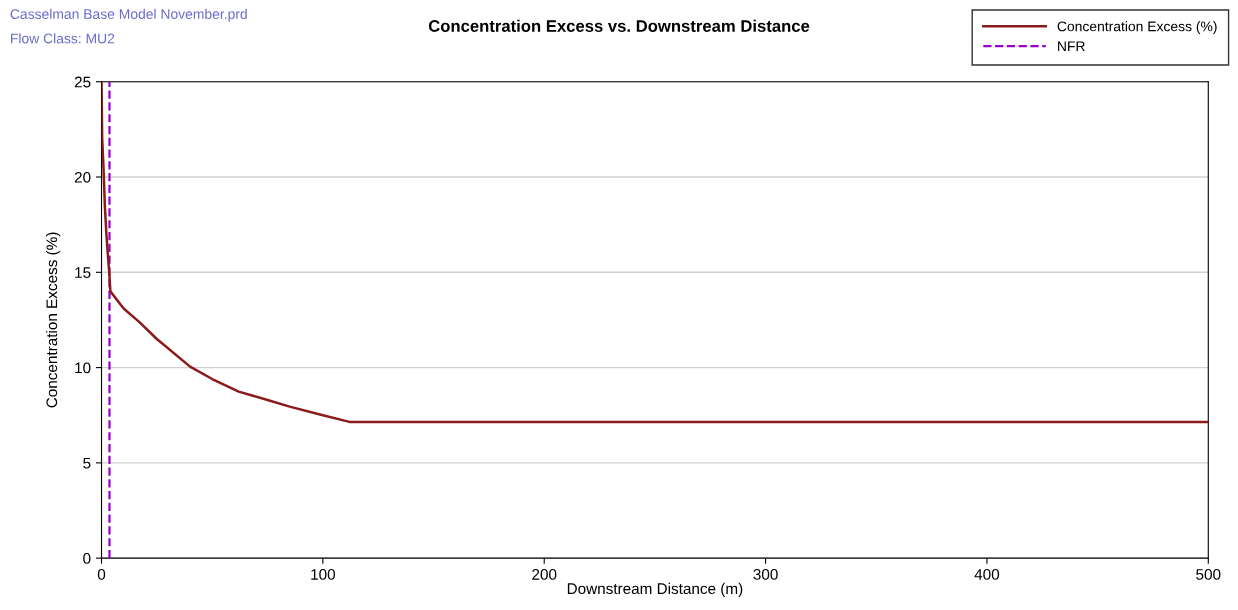 The height and width of the screenshot is (610, 1238). What do you see at coordinates (87, 558) in the screenshot?
I see `y-tick-label: 0` at bounding box center [87, 558].